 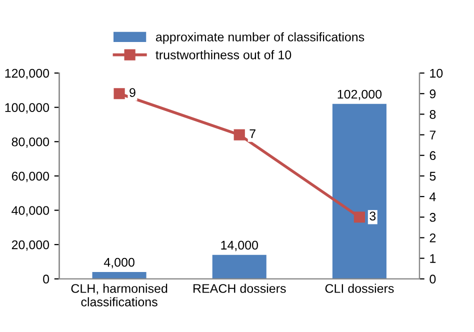 I want to click on x-tick-label: REACH dossiers, so click(x=240, y=288).